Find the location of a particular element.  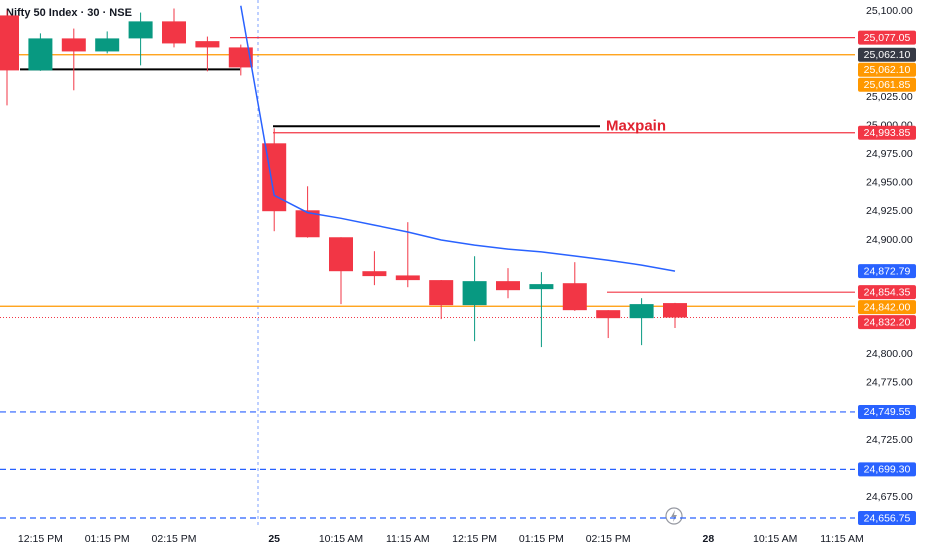

price-badge-label: 24,699.30 is located at coordinates (887, 470).